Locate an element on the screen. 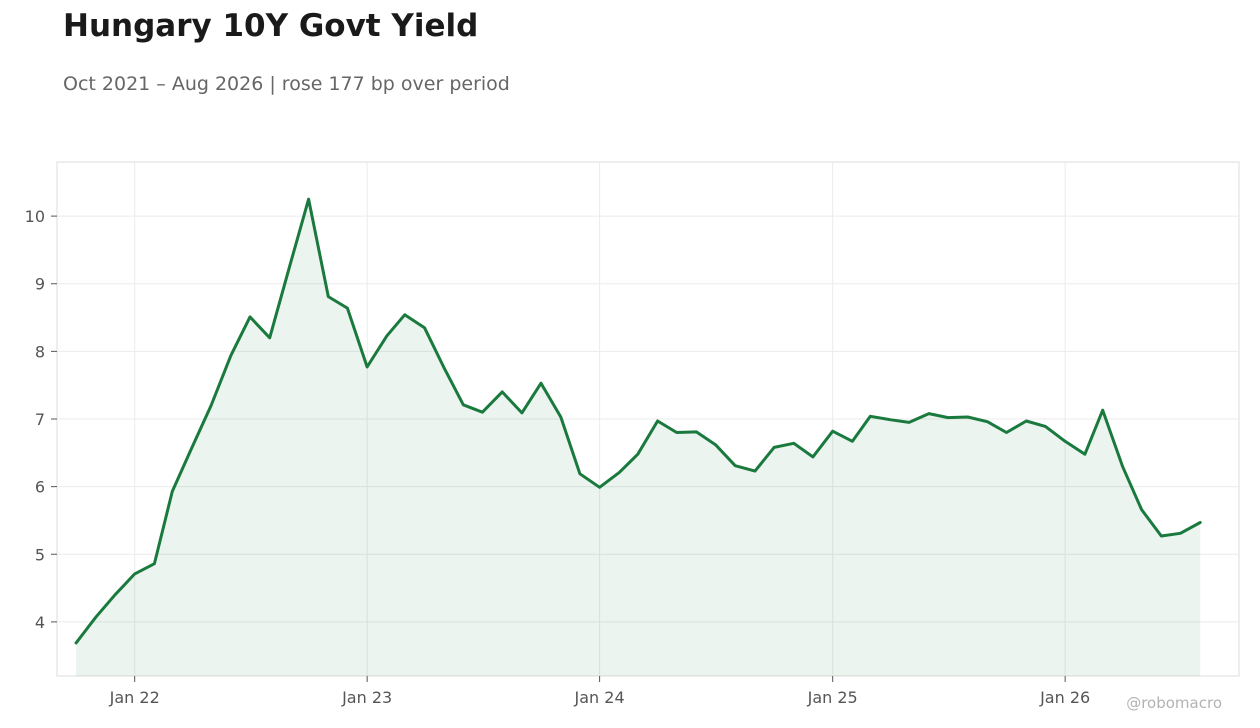  y-tick-label: 8 is located at coordinates (40, 351).